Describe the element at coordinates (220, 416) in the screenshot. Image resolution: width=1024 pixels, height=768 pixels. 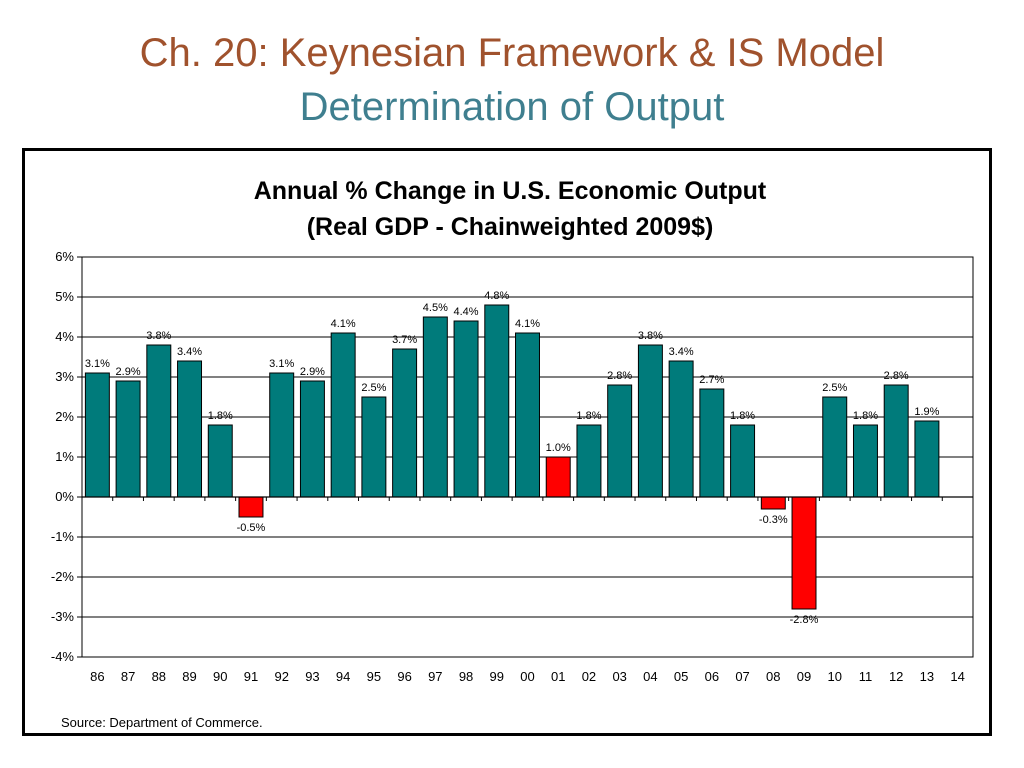
I see `data-label-90: 1.8%` at that location.